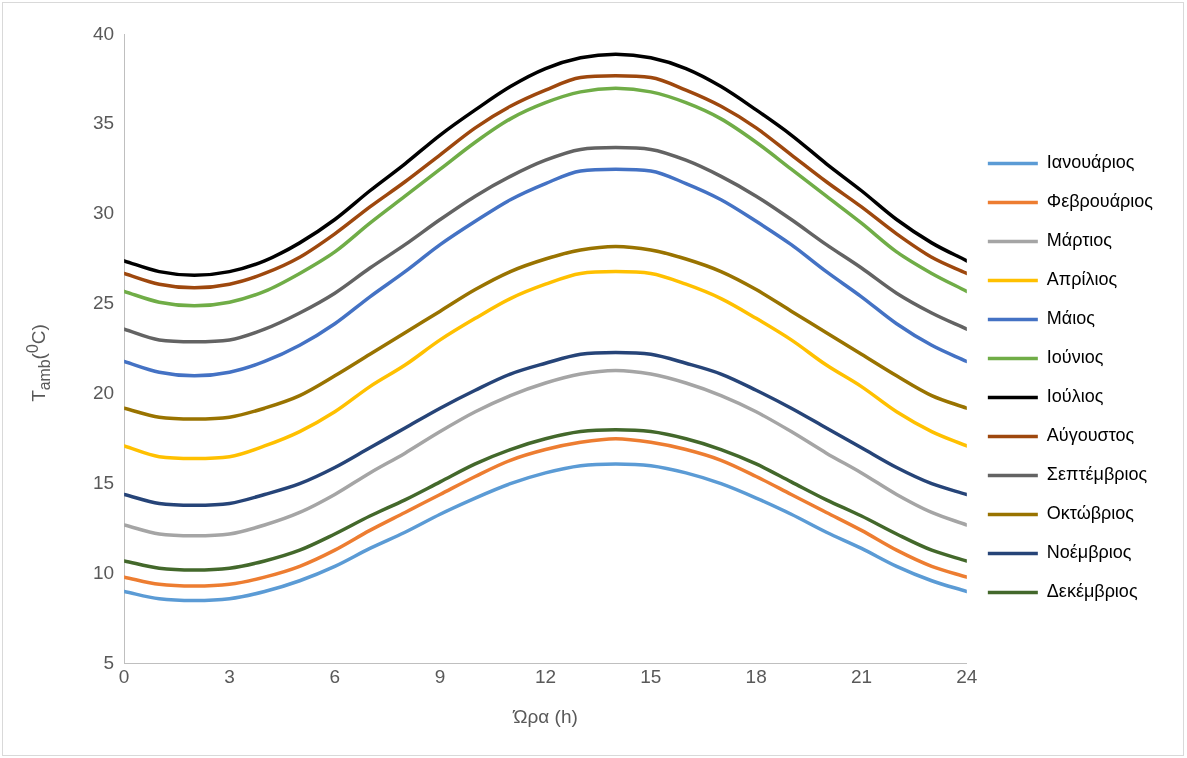 The height and width of the screenshot is (758, 1187). Describe the element at coordinates (545, 677) in the screenshot. I see `x-tick-label: 12` at that location.